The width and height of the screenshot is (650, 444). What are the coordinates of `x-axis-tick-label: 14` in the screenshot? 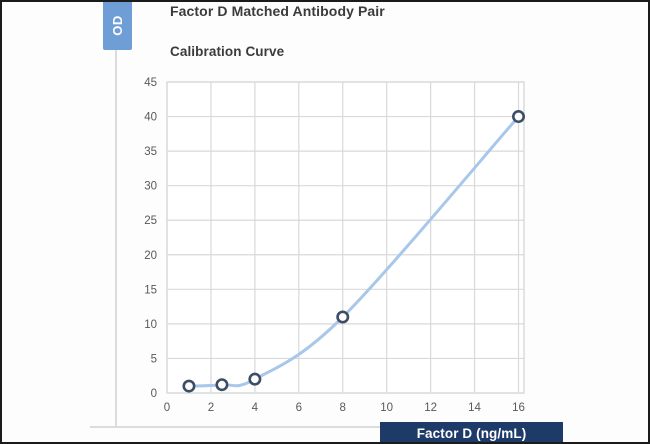 It's located at (474, 408).